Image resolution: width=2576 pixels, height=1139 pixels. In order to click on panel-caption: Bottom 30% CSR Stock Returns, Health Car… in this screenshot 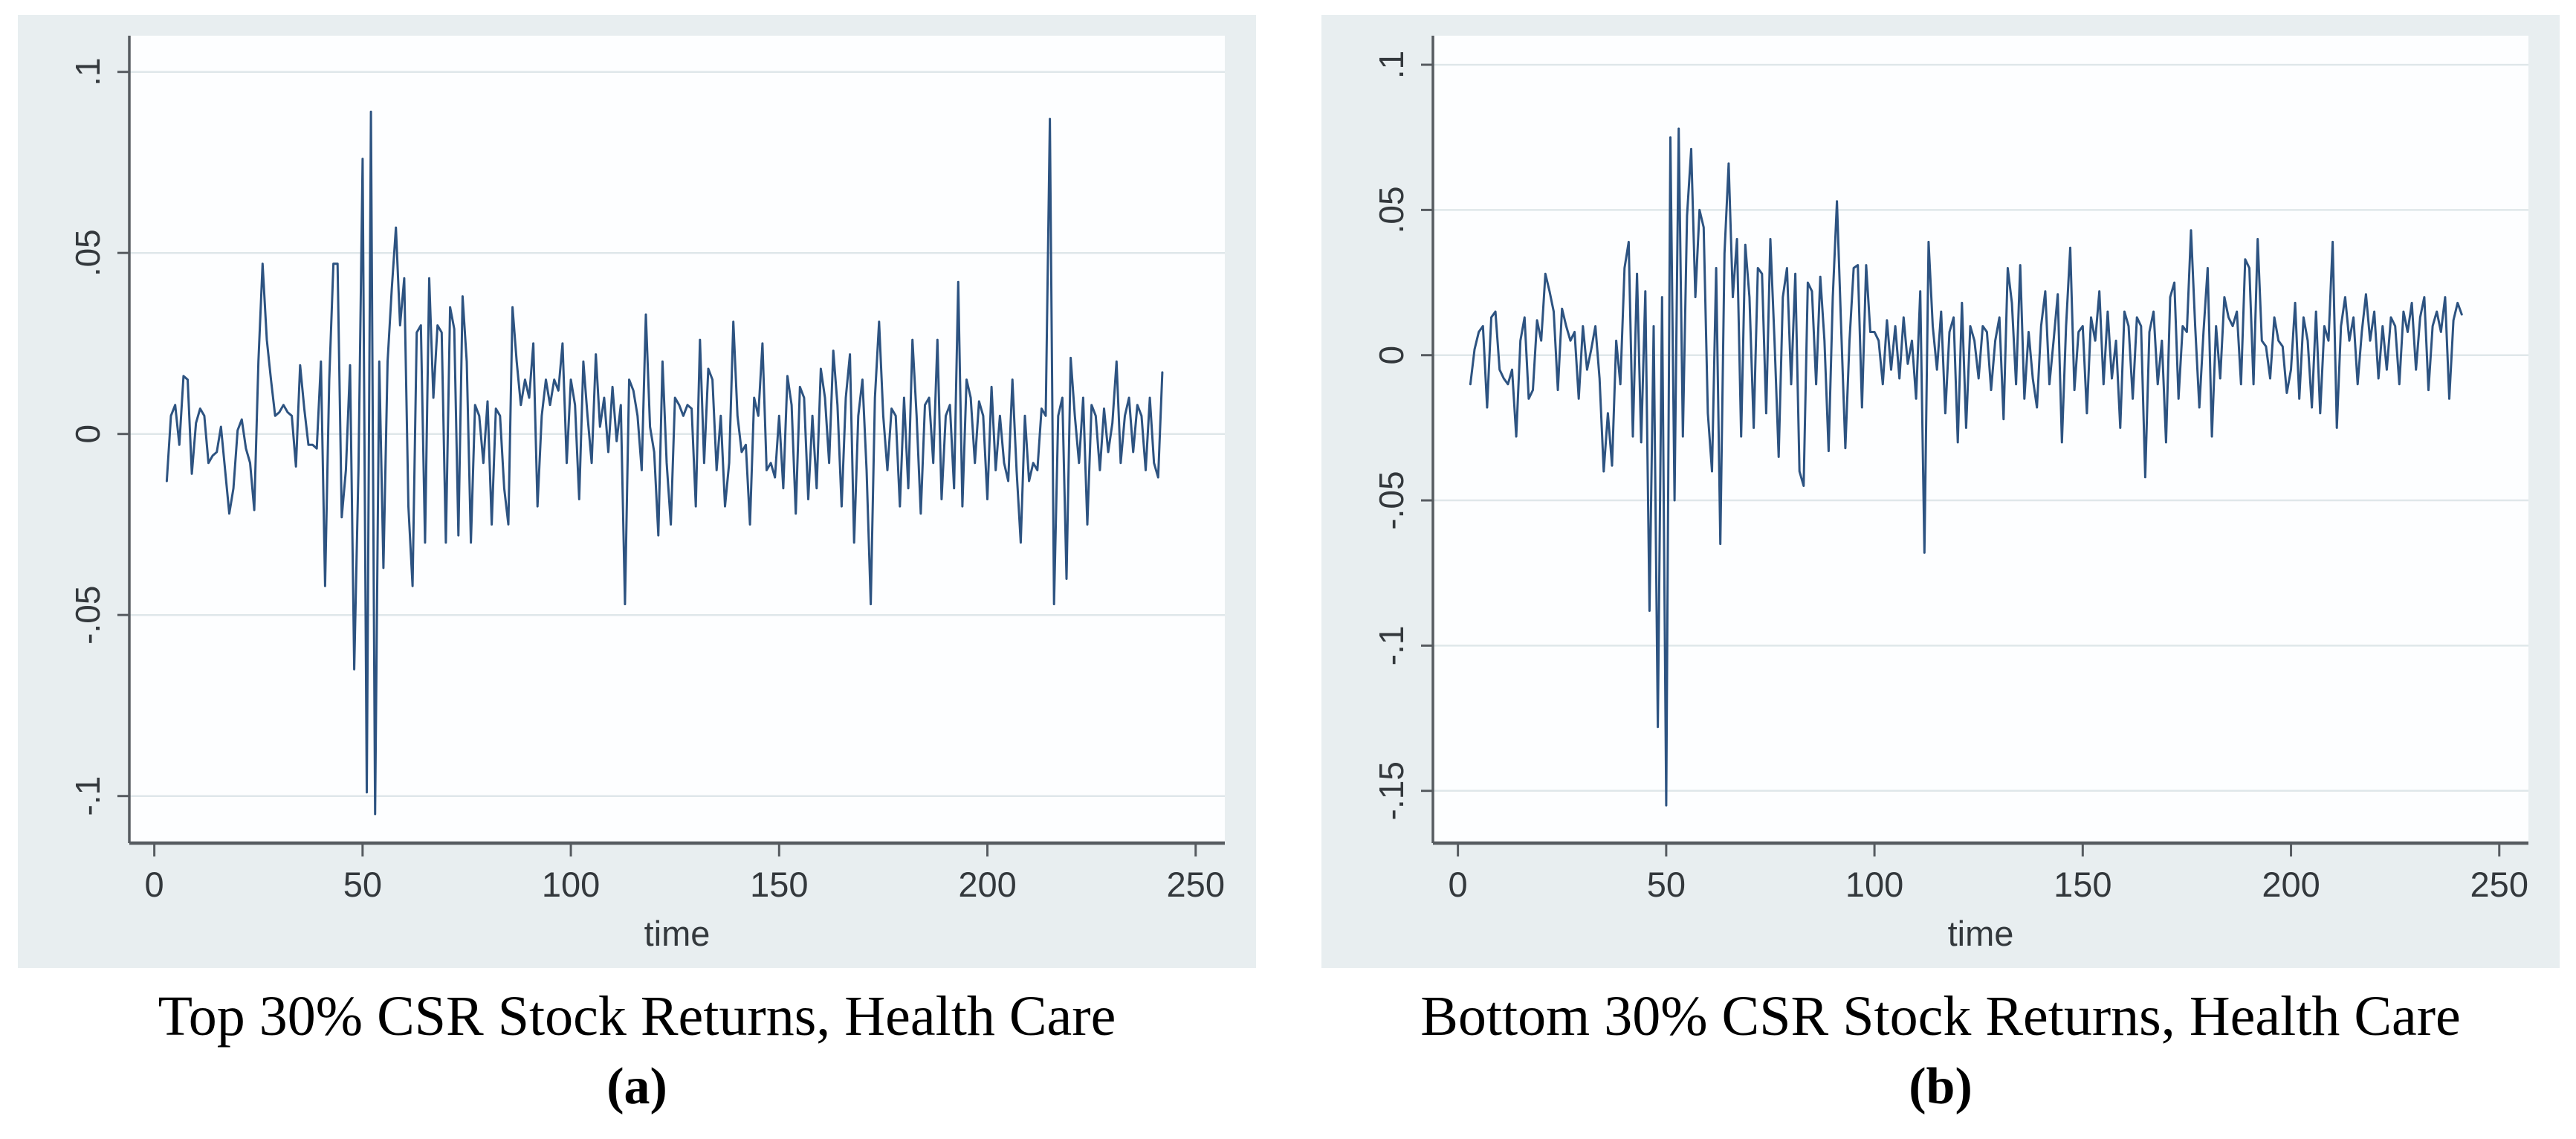, I will do `click(1941, 1016)`.